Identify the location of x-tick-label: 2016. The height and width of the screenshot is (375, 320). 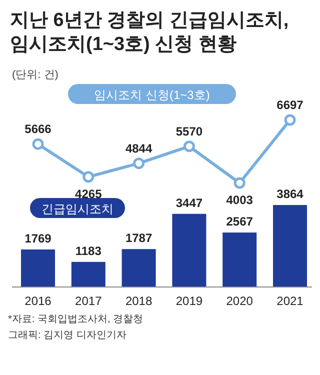
(38, 301).